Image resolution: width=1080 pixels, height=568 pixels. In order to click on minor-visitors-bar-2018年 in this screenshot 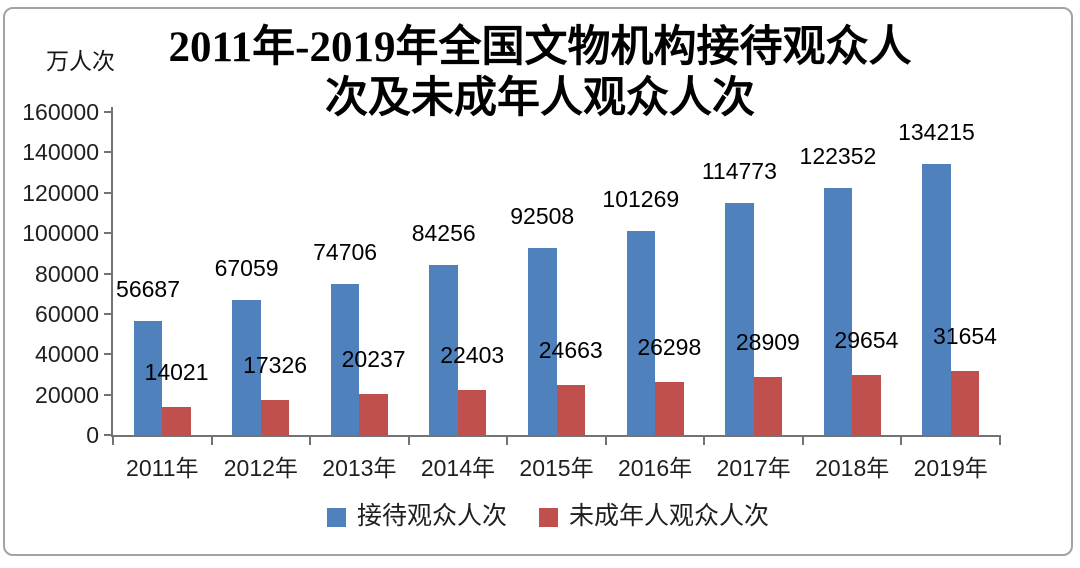, I will do `click(866, 405)`.